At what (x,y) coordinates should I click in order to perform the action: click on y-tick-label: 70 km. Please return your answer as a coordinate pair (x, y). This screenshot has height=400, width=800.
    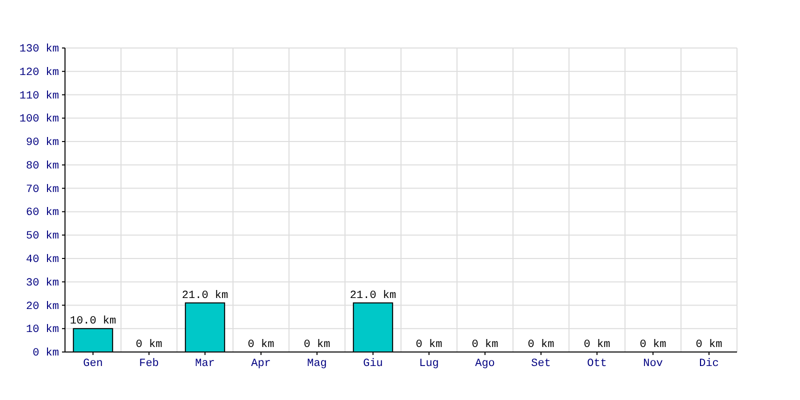
    Looking at the image, I should click on (43, 190).